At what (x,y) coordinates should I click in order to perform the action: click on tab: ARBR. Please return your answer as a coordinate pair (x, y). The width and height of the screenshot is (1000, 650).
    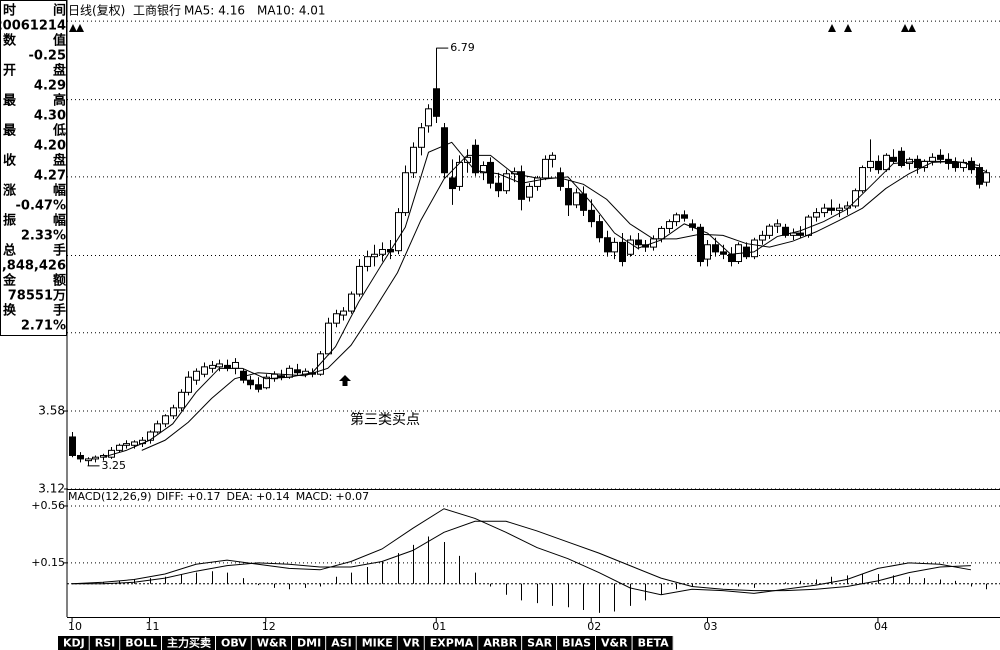
    Looking at the image, I should click on (500, 643).